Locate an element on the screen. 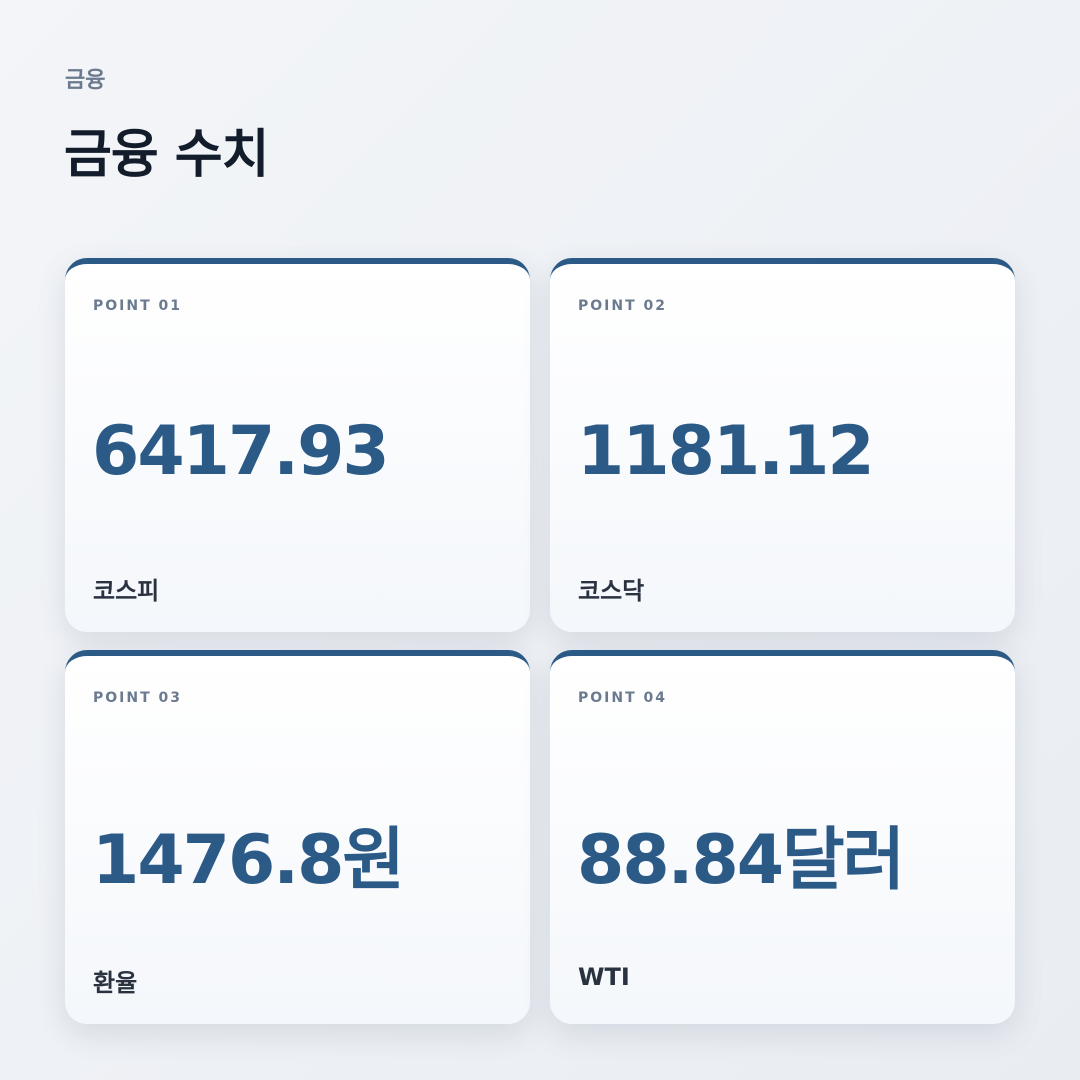 The height and width of the screenshot is (1080, 1080). metric-card-wti: POINT 04 88.84달러 WTI is located at coordinates (782, 837).